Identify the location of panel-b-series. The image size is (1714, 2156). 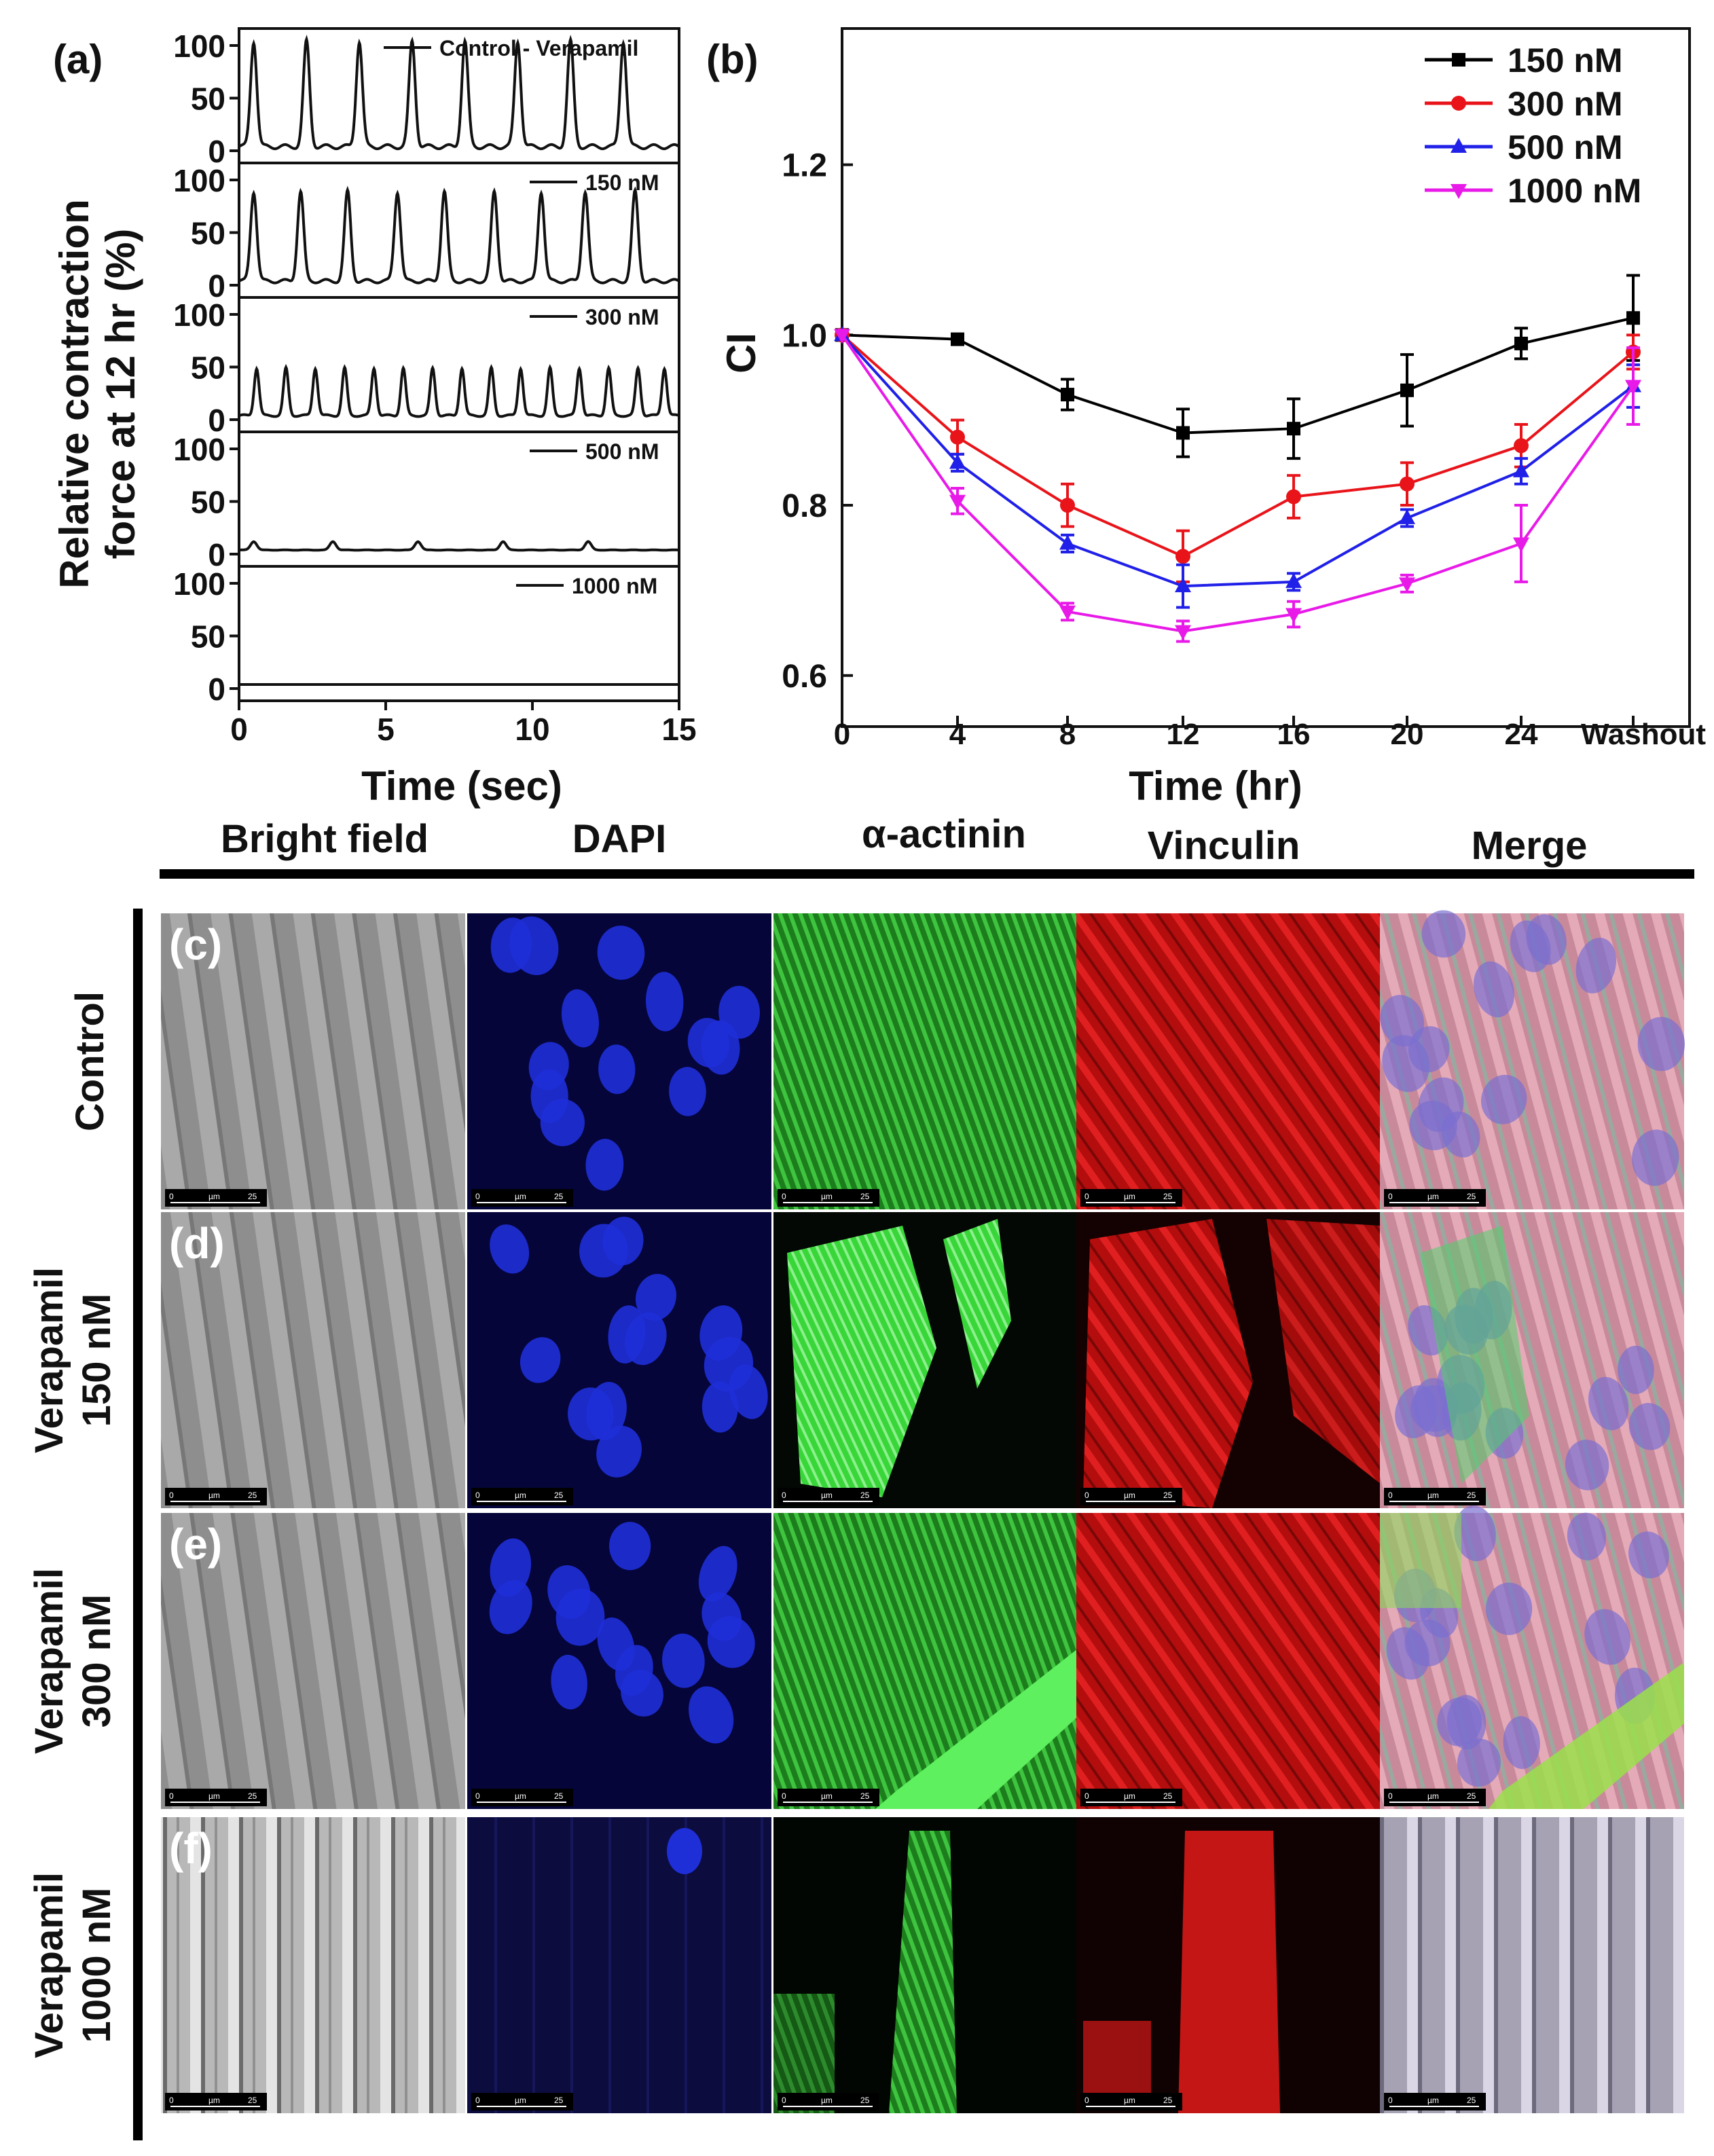
(1237, 459).